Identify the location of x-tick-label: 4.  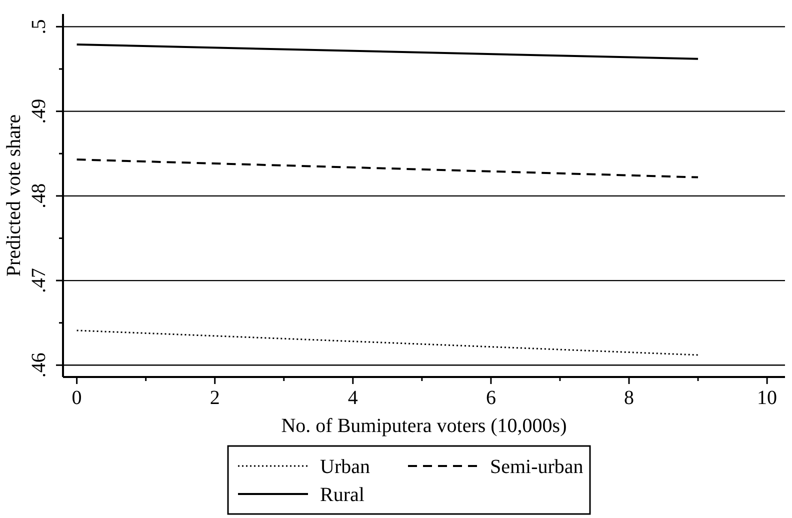
(353, 398).